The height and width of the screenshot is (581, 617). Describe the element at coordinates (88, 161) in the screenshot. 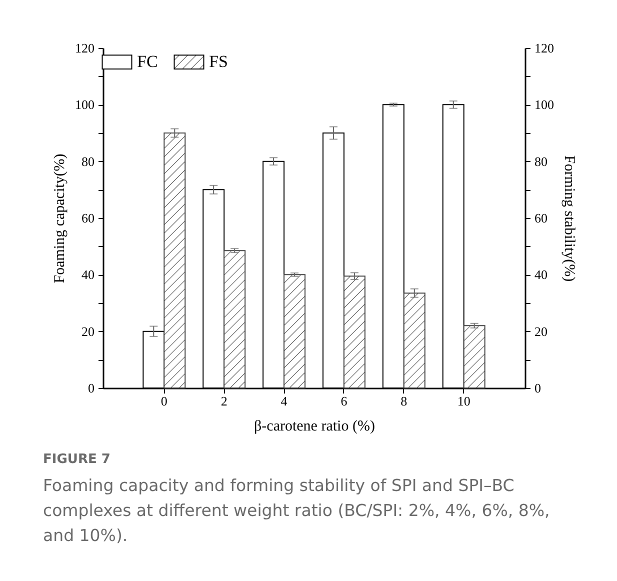

I see `y-tick-label: 80` at that location.